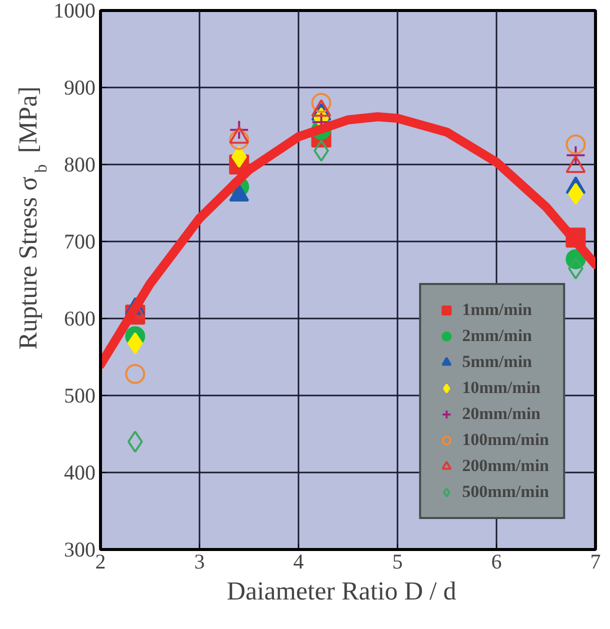 The width and height of the screenshot is (610, 629). What do you see at coordinates (80, 318) in the screenshot?
I see `y-tick-label: 600` at bounding box center [80, 318].